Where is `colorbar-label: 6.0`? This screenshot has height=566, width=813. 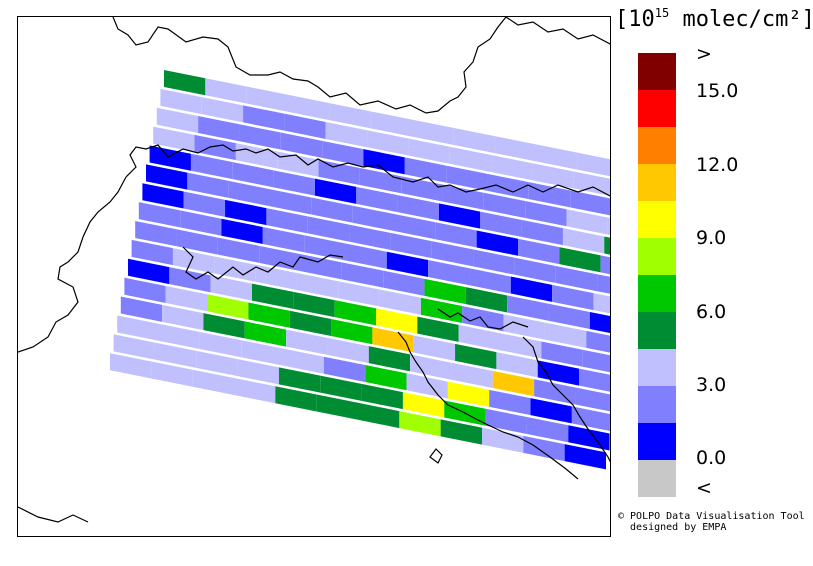 colorbar-label: 6.0 is located at coordinates (711, 312).